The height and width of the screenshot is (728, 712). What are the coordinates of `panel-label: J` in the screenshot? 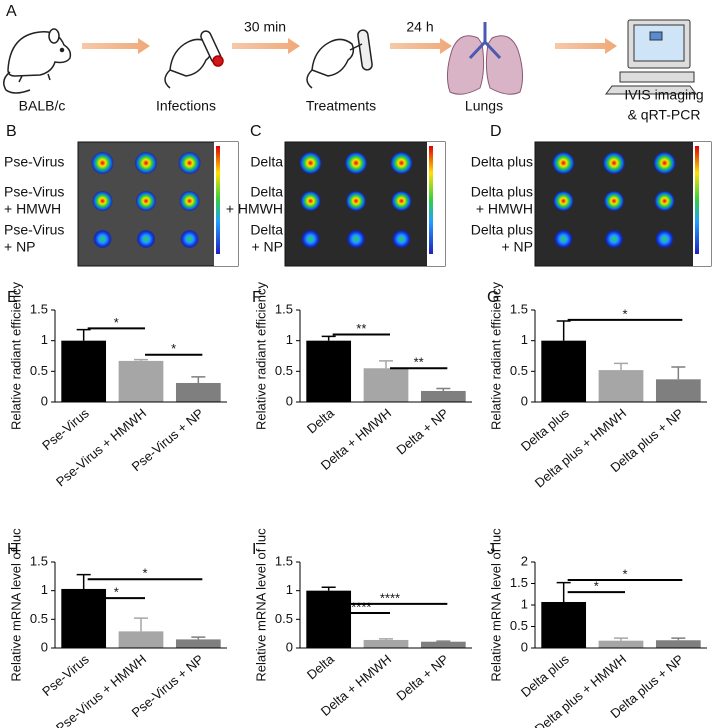 It's located at (491, 549).